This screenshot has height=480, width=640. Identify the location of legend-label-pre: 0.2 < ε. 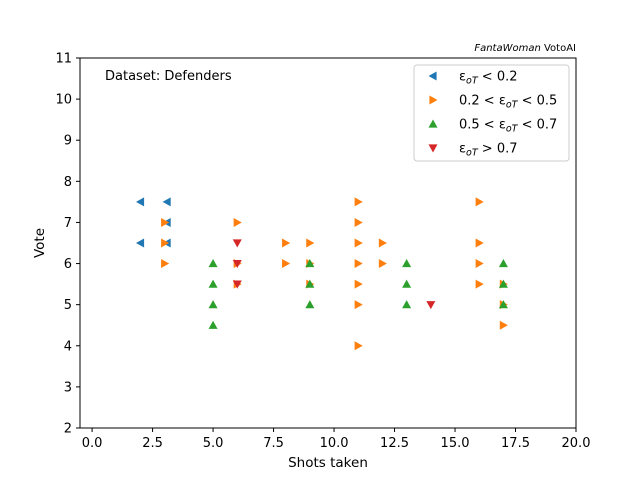
(482, 101).